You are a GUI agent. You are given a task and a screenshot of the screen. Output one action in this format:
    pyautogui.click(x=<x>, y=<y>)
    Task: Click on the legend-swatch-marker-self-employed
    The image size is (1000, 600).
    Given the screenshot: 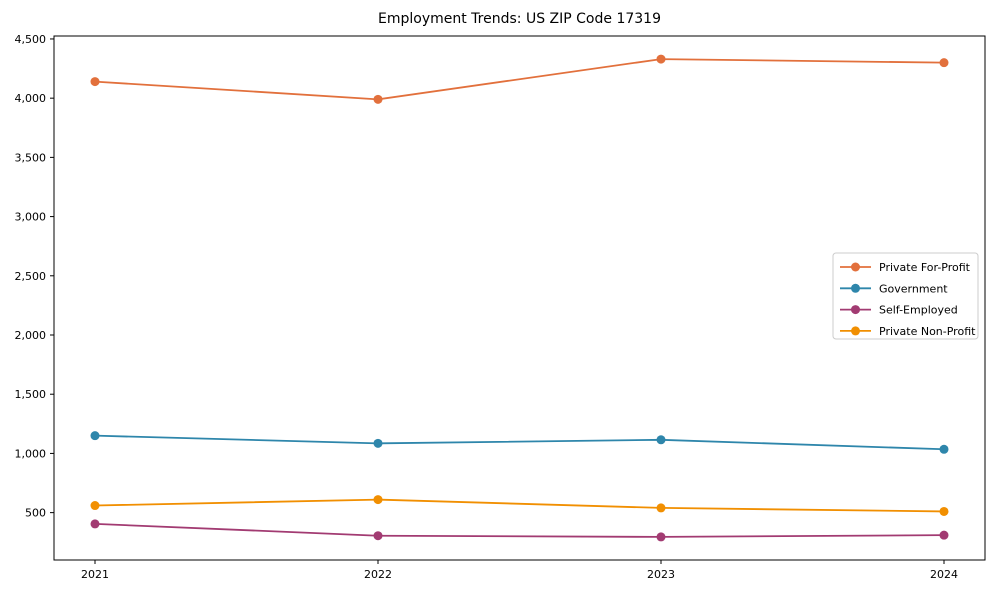 What is the action you would take?
    pyautogui.click(x=855, y=310)
    